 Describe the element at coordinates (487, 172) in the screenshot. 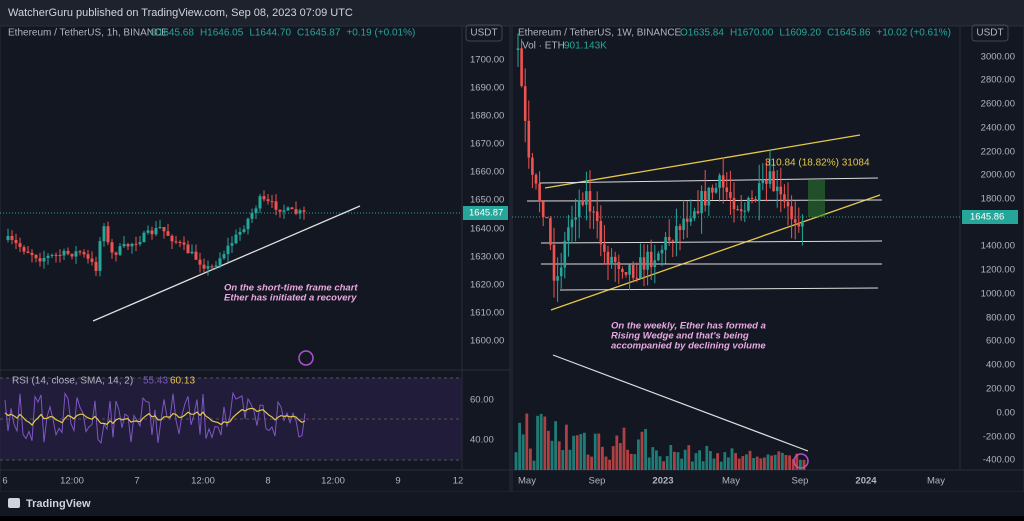

I see `price-label: 1660.00` at that location.